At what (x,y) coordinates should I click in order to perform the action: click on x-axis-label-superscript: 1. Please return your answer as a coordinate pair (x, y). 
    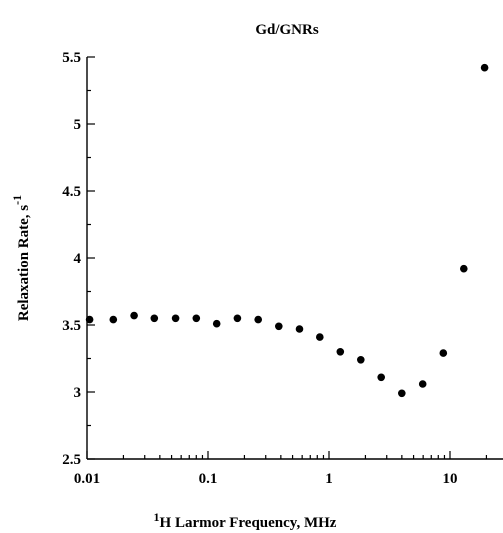
    Looking at the image, I should click on (157, 517).